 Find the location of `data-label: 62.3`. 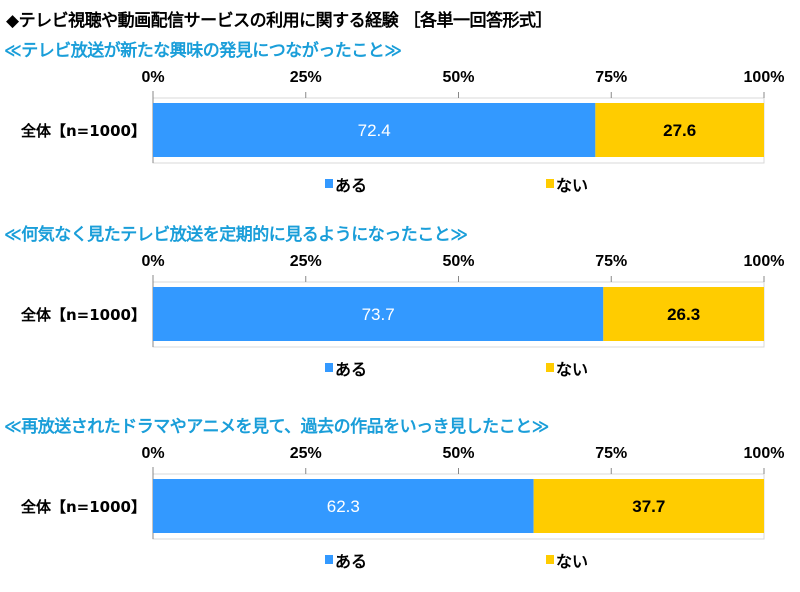

data-label: 62.3 is located at coordinates (343, 506).